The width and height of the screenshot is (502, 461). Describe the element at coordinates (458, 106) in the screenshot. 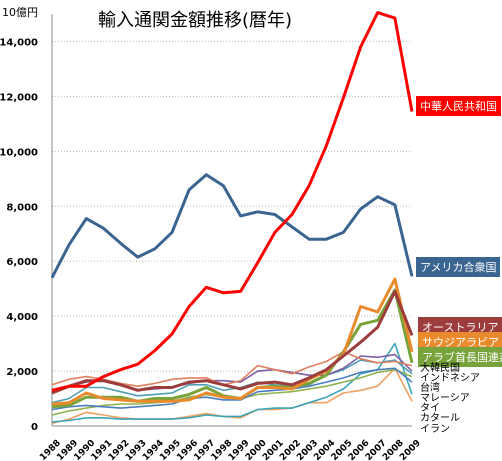

I see `series-label: 中華人民共和国` at that location.